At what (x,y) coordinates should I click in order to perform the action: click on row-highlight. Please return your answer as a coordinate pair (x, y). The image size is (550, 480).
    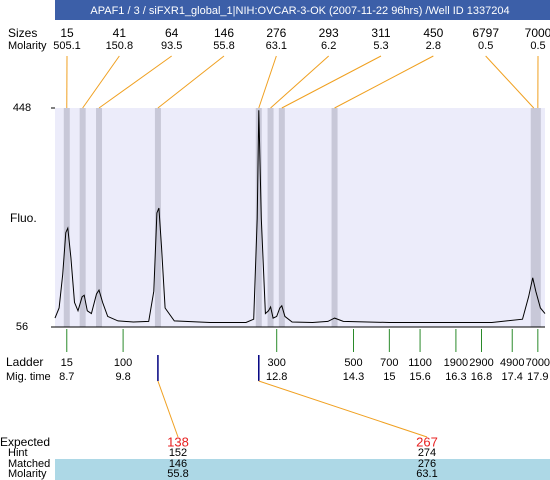
    Looking at the image, I should click on (302, 469).